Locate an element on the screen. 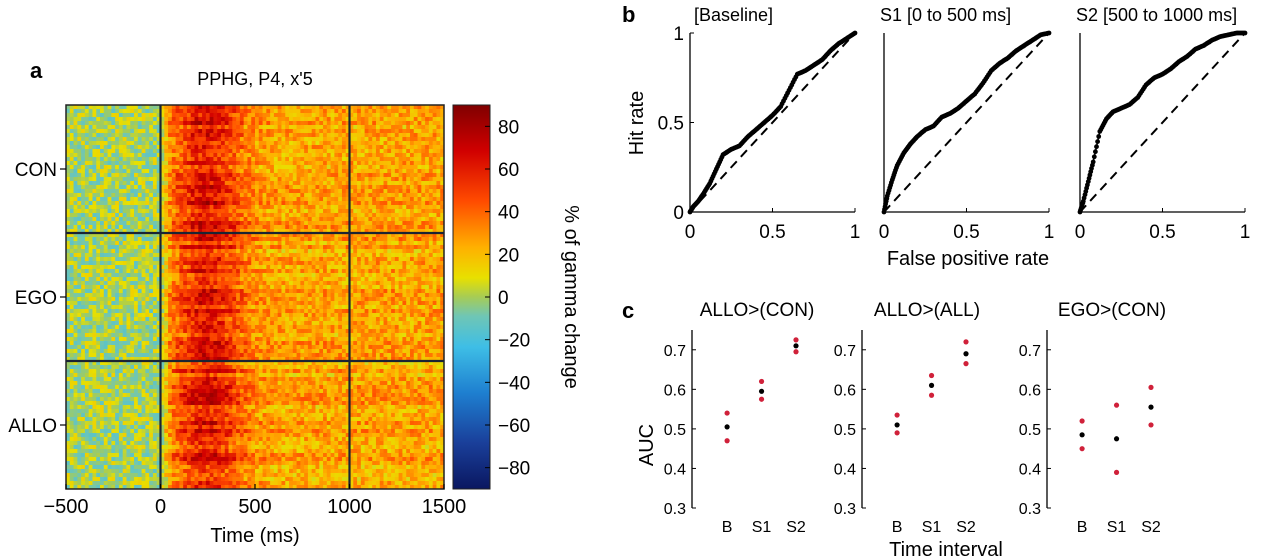 The image size is (1267, 559). x-tick-label: 1500 is located at coordinates (444, 507).